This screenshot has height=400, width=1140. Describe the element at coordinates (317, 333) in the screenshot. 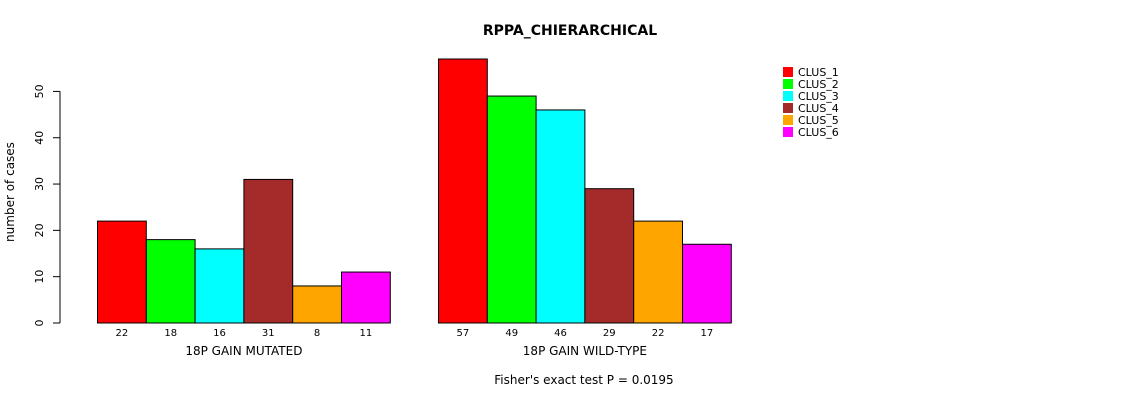

I see `bar-count-label: 8` at that location.